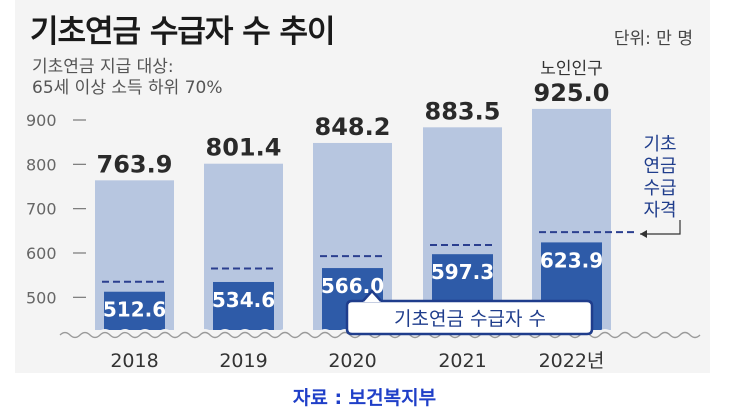  Describe the element at coordinates (103, 67) in the screenshot. I see `subtitle-line-1: 기초연금 지급 대상:` at that location.